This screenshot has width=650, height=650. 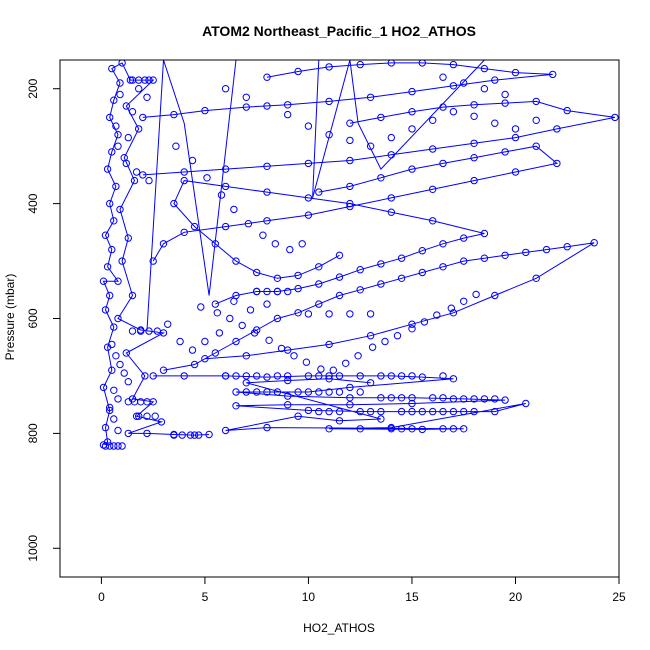 What do you see at coordinates (101, 597) in the screenshot?
I see `x-tick-label: 0` at bounding box center [101, 597].